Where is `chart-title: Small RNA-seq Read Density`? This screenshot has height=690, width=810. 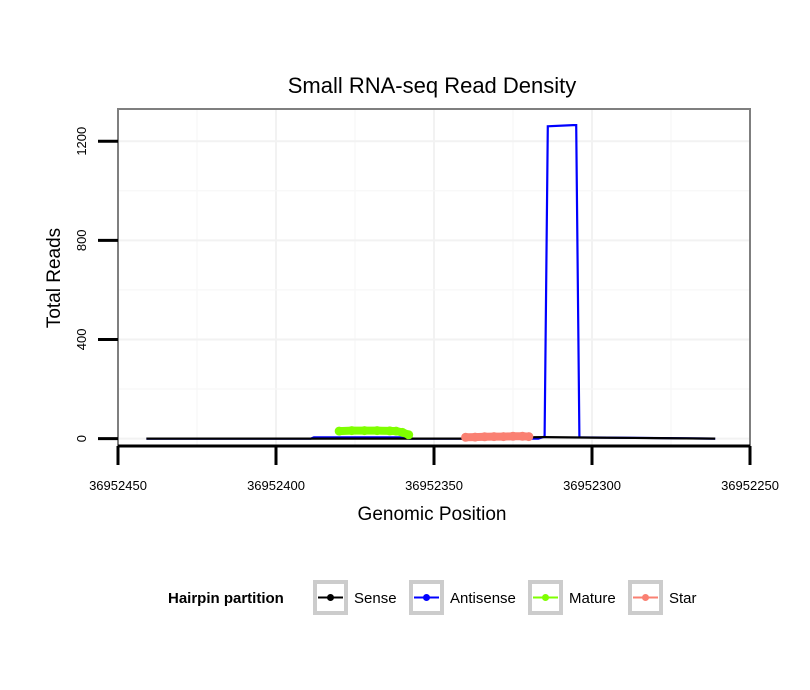 chart-title: Small RNA-seq Read Density is located at coordinates (432, 85).